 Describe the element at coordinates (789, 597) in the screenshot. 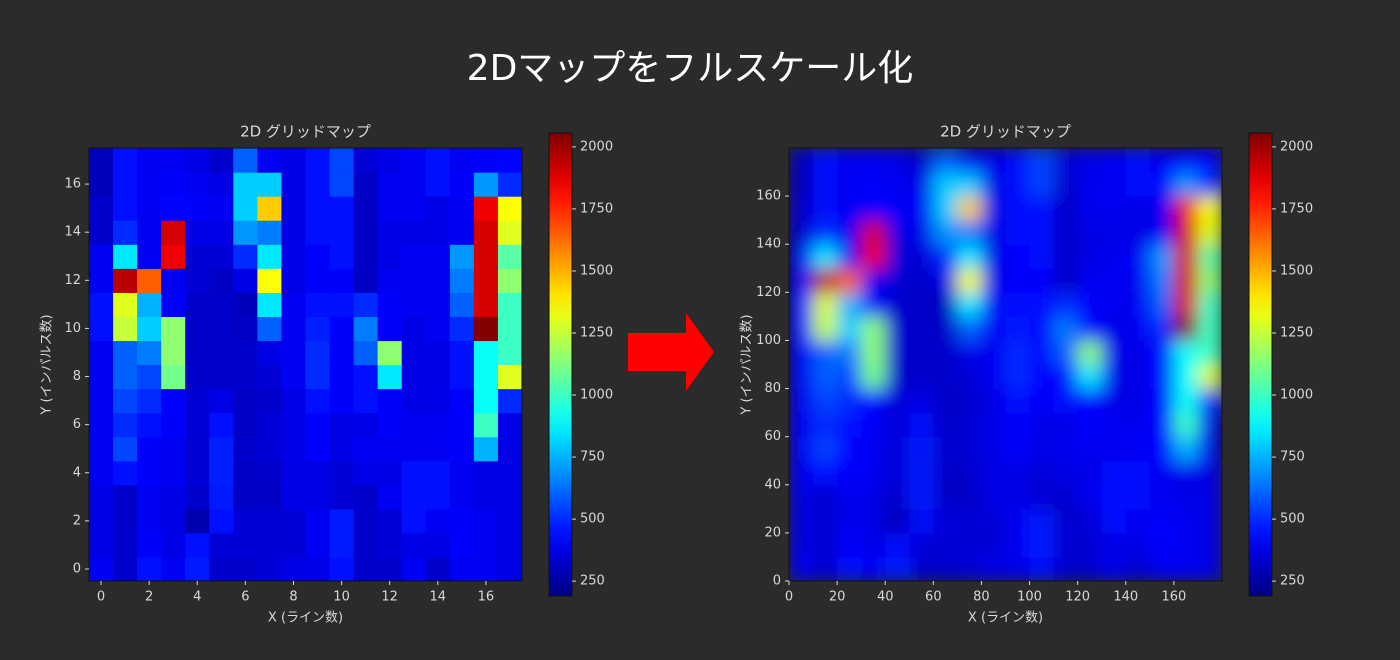

I see `x-tick-label: 0` at that location.